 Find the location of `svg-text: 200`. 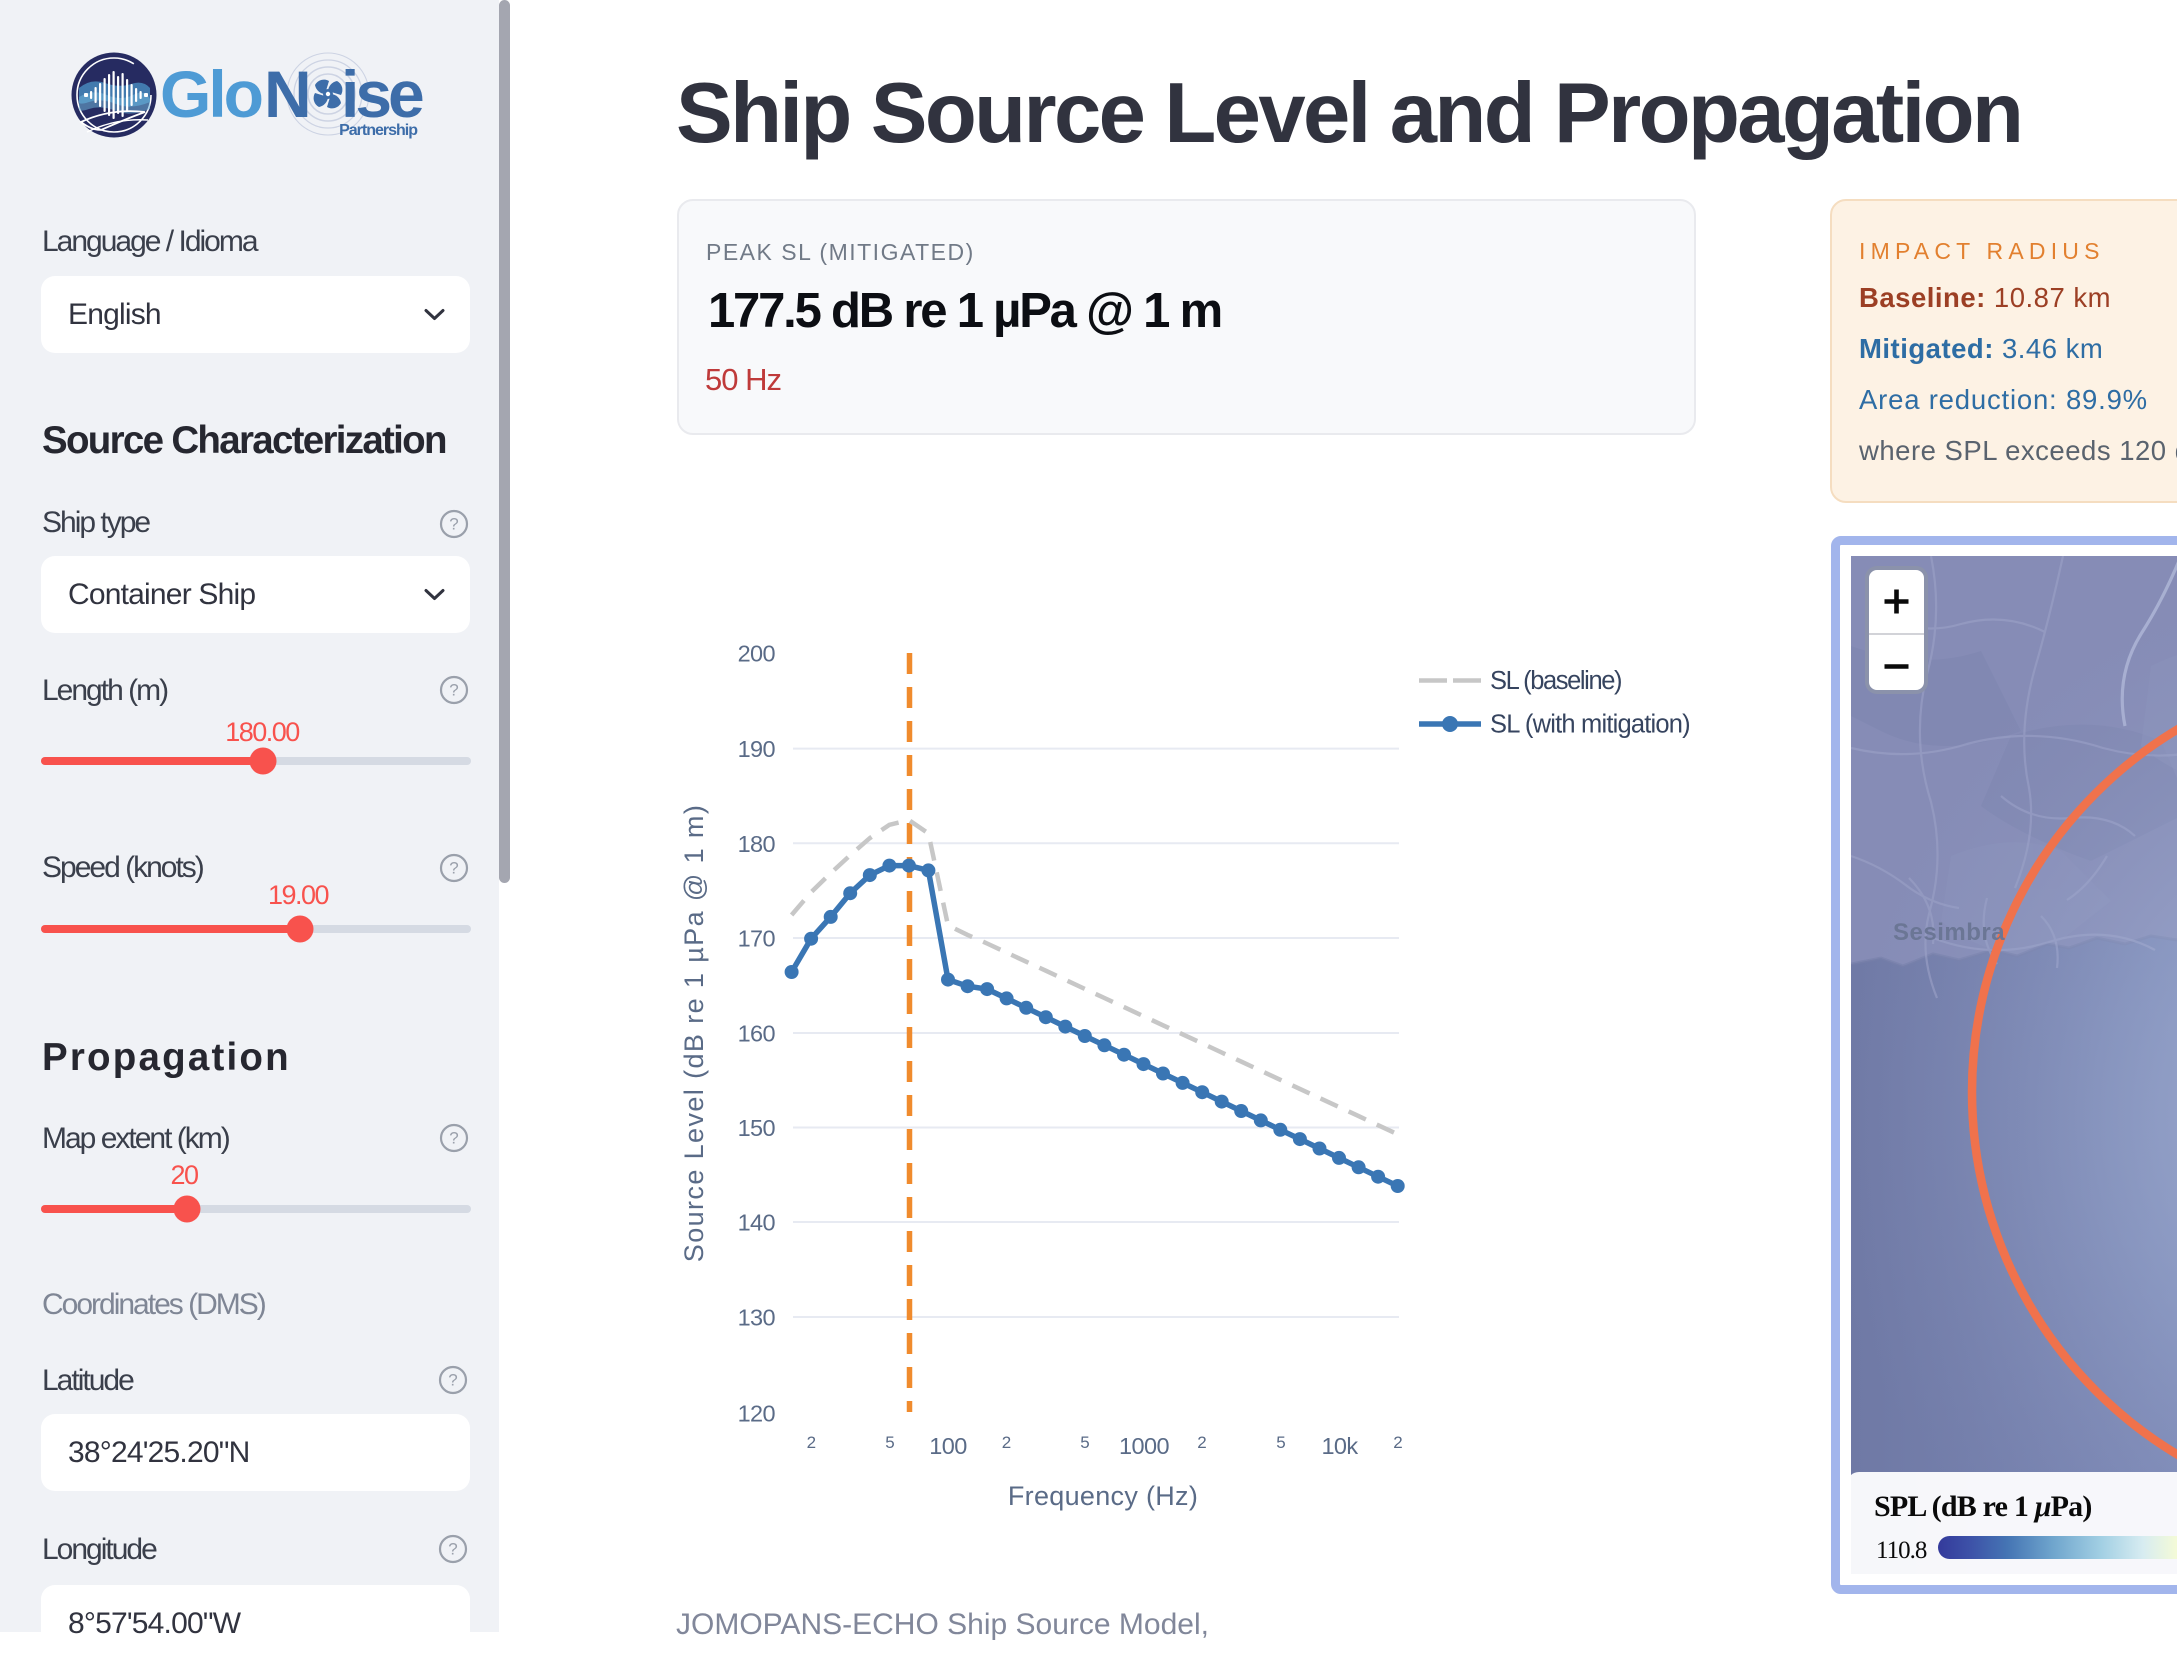

svg-text: 200 is located at coordinates (757, 654).